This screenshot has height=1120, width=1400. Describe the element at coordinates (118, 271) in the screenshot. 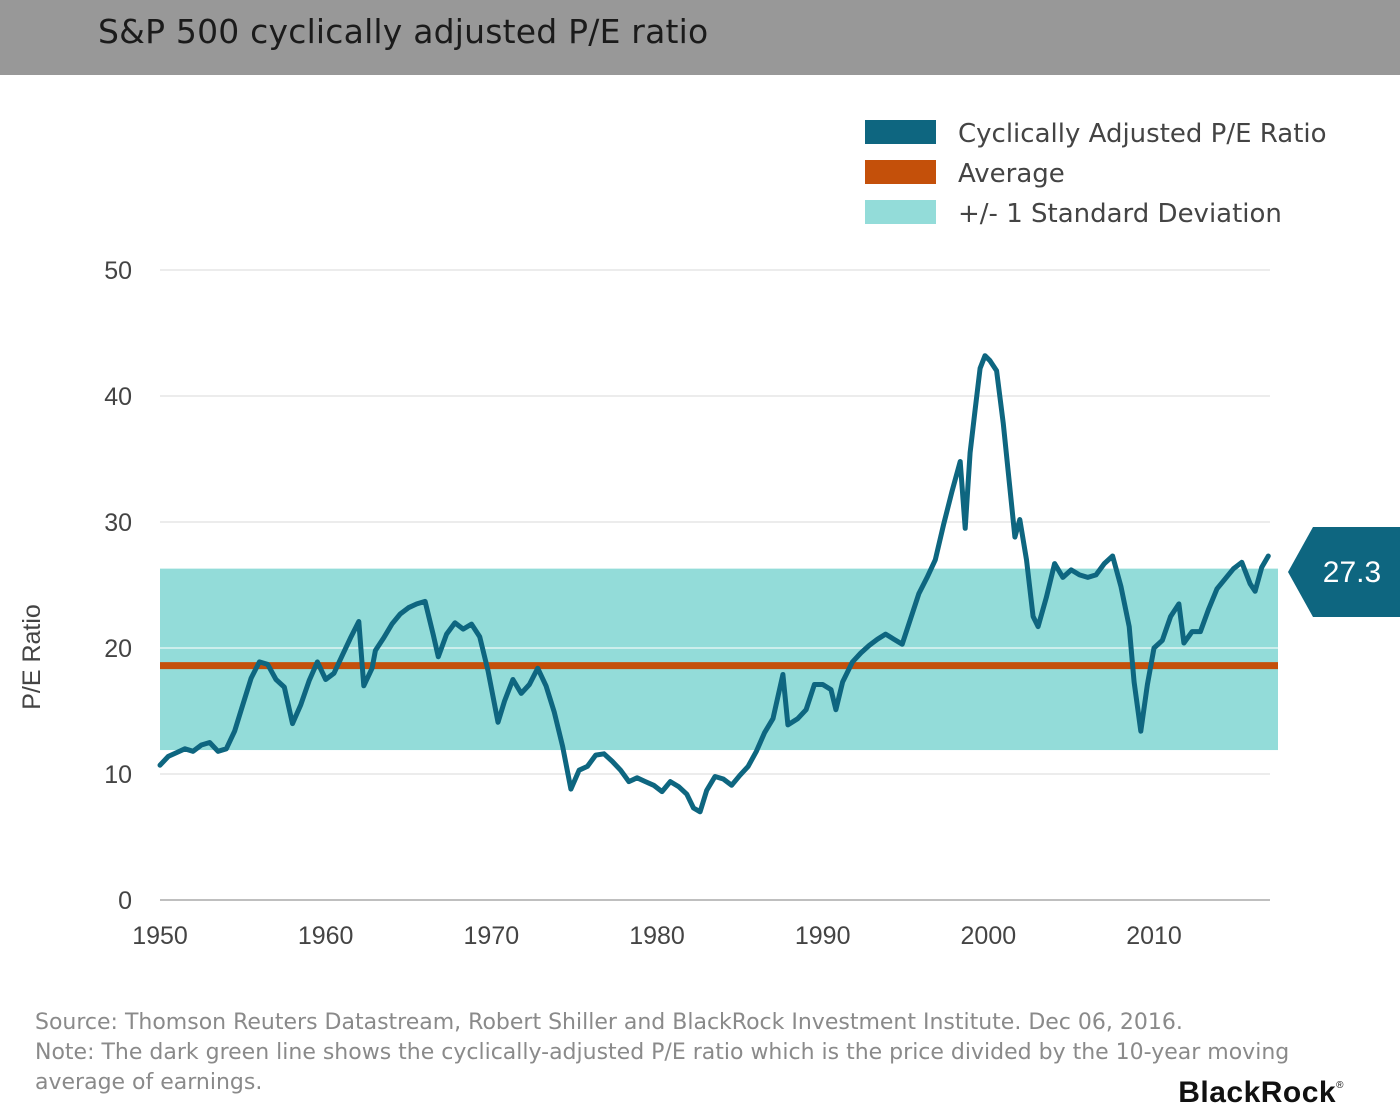

I see `y-tick-label: 50` at that location.